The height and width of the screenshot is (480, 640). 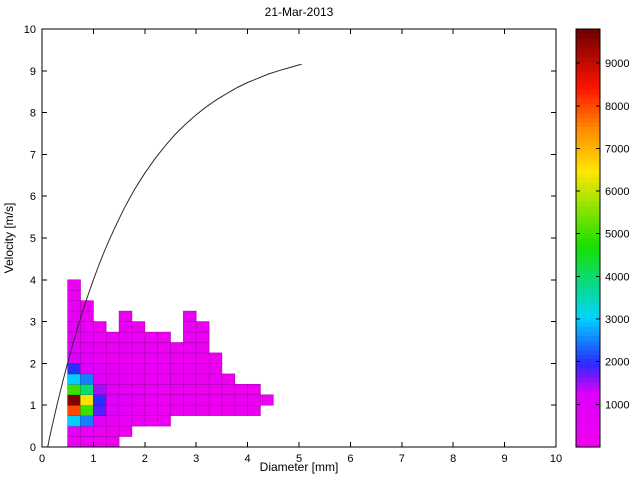 What do you see at coordinates (145, 459) in the screenshot?
I see `x-tick-label: 2` at bounding box center [145, 459].